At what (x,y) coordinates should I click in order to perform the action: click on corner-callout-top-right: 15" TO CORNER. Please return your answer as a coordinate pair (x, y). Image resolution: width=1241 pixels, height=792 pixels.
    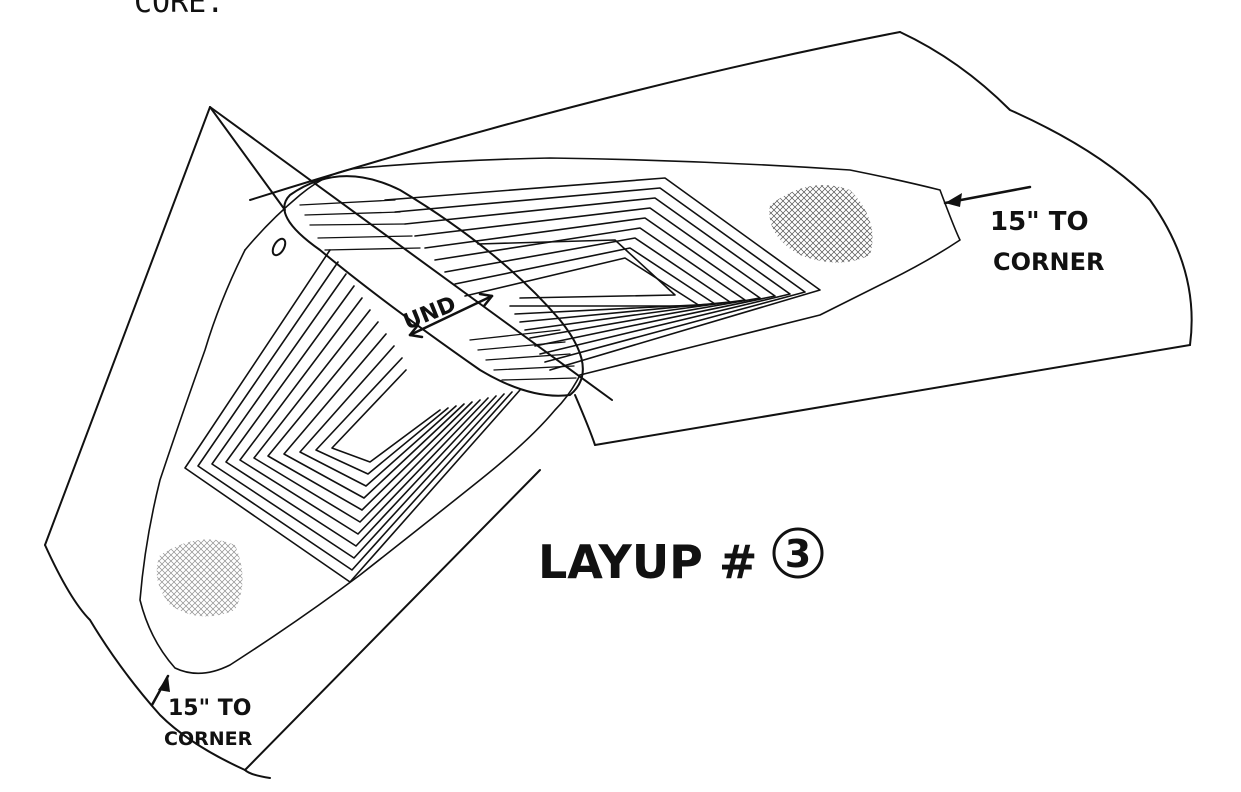
    Looking at the image, I should click on (1023, 230).